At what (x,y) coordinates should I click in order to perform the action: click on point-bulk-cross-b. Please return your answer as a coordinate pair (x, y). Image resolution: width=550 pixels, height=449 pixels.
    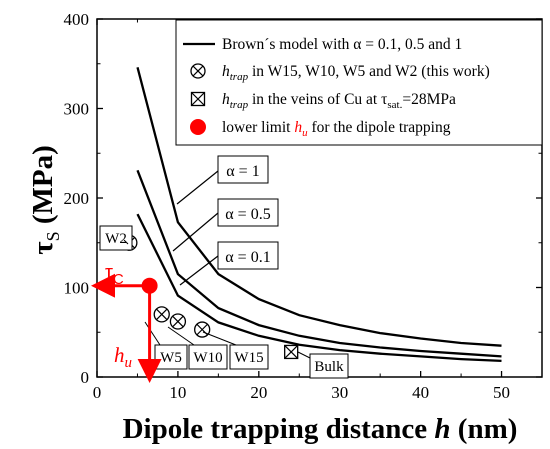
    Looking at the image, I should click on (291, 352).